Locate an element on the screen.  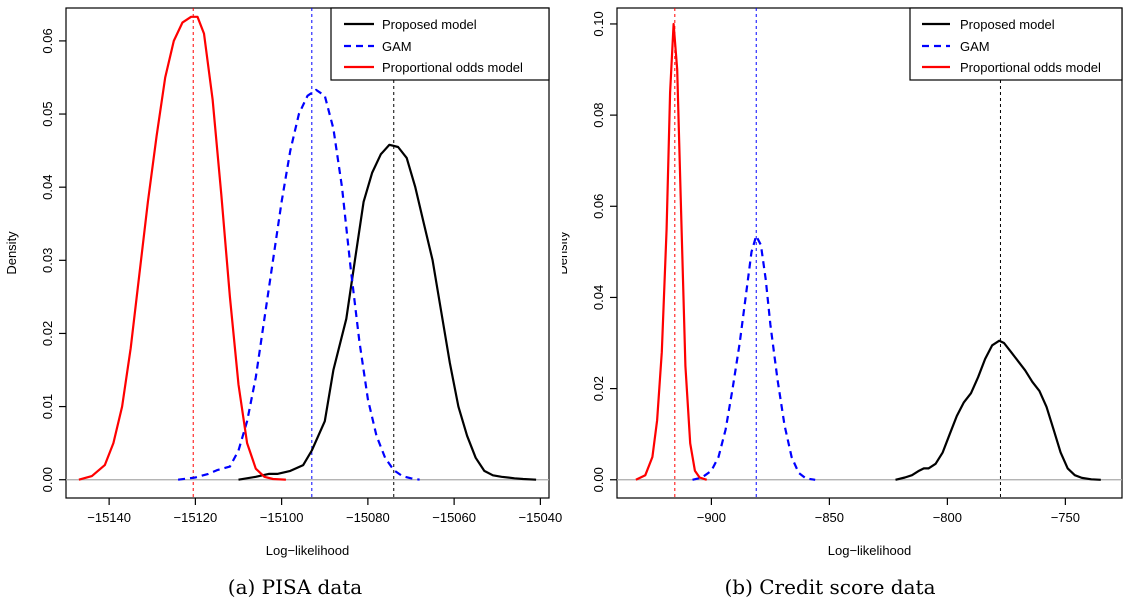
x-tick-label: −15120 is located at coordinates (196, 517).